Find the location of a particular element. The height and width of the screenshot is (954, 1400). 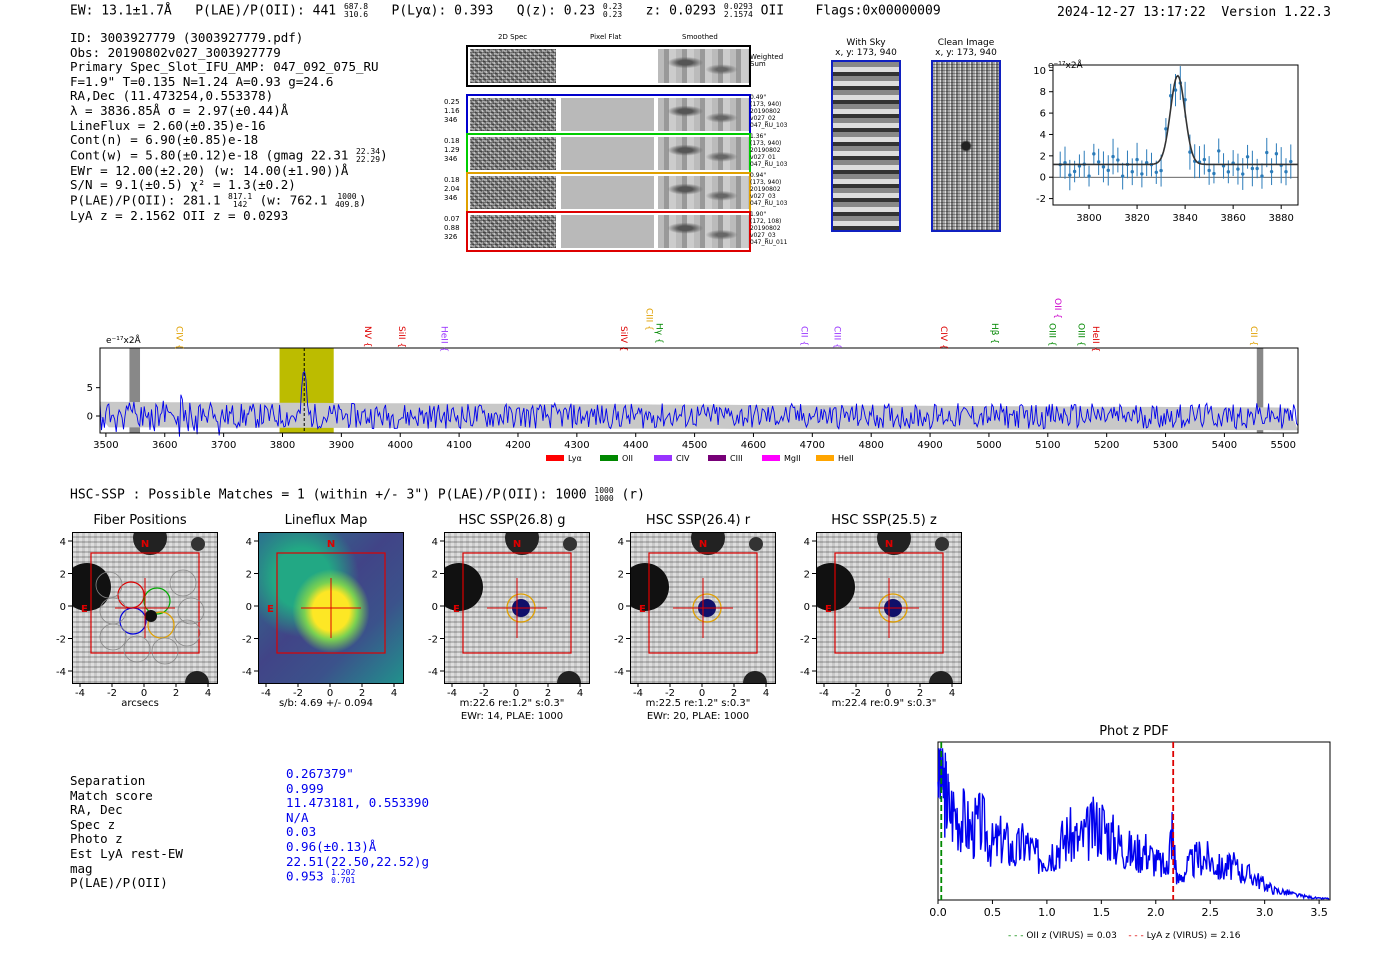

match-value-photoz: 0.03 is located at coordinates (301, 832).